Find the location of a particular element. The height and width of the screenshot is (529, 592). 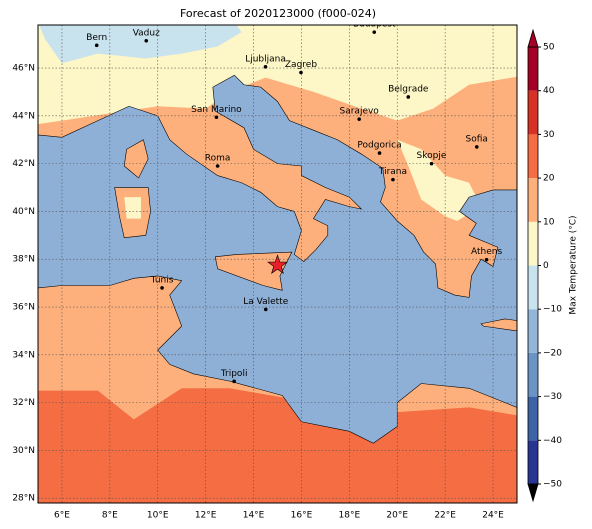

city-label: La Valette is located at coordinates (265, 302).